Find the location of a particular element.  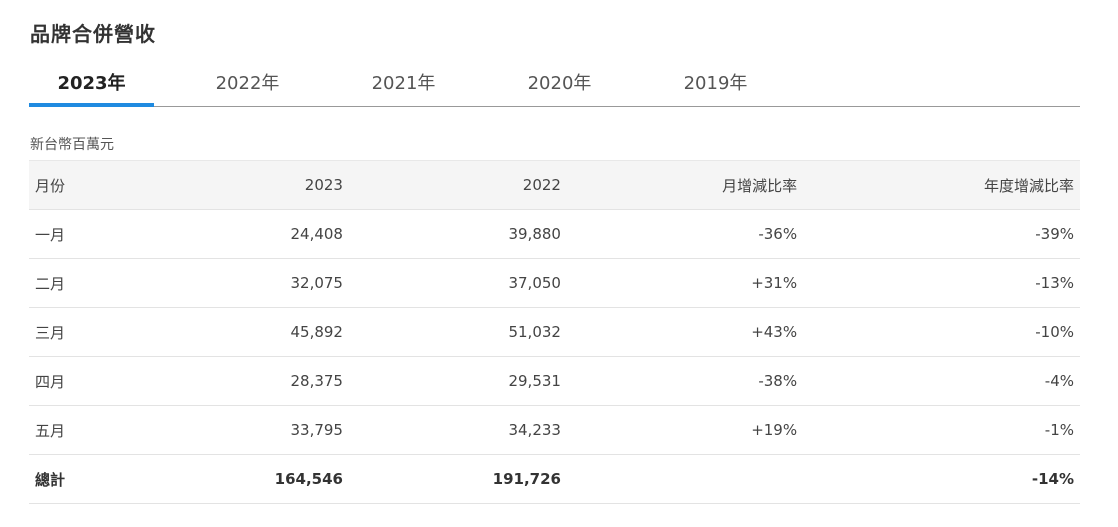

cell-month: 一月 is located at coordinates (80, 234).